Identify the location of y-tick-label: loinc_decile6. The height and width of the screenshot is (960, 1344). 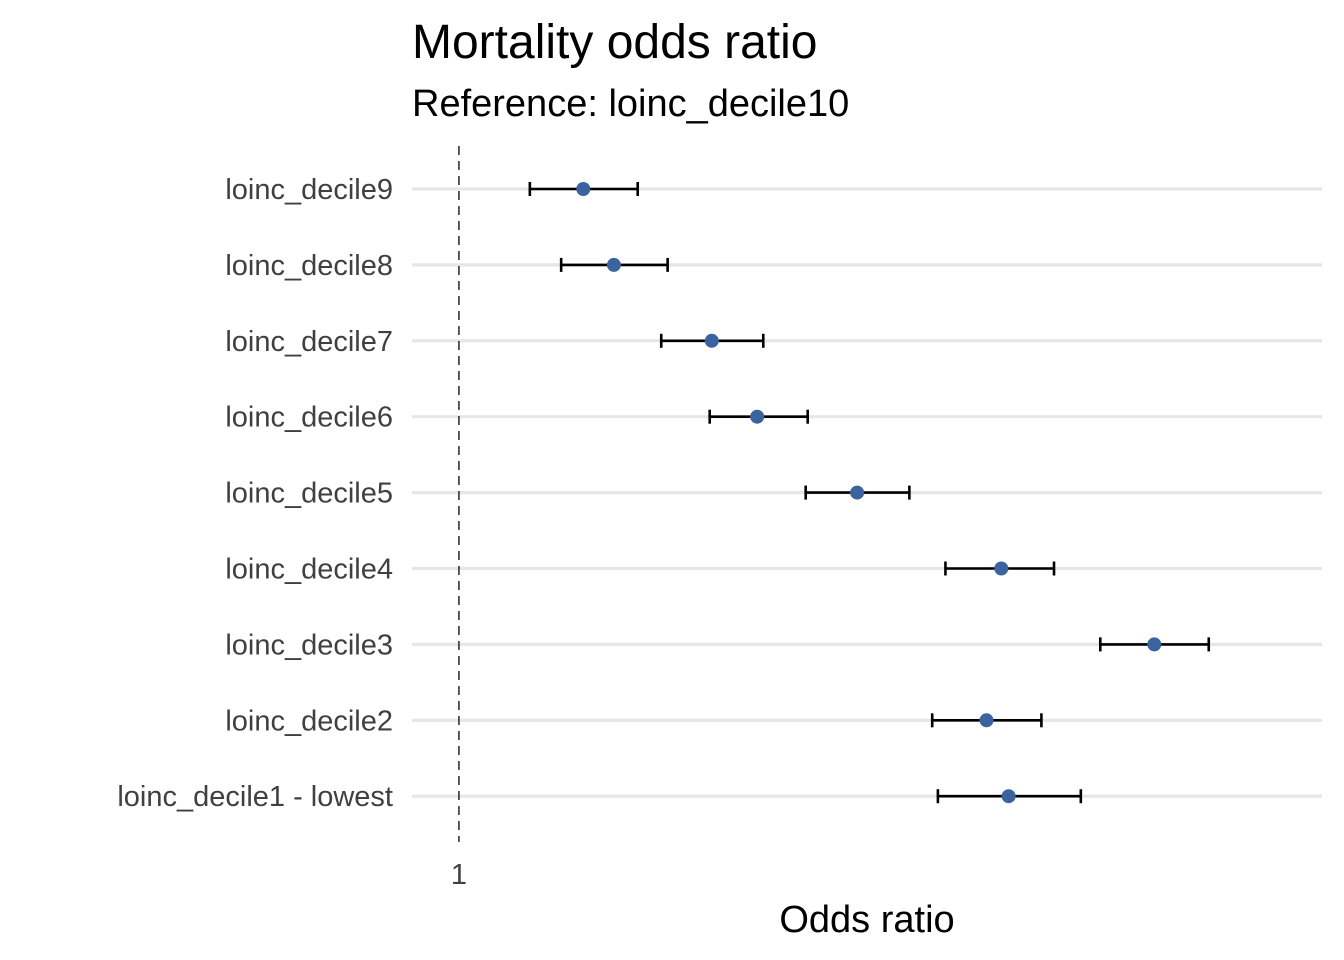
(309, 418).